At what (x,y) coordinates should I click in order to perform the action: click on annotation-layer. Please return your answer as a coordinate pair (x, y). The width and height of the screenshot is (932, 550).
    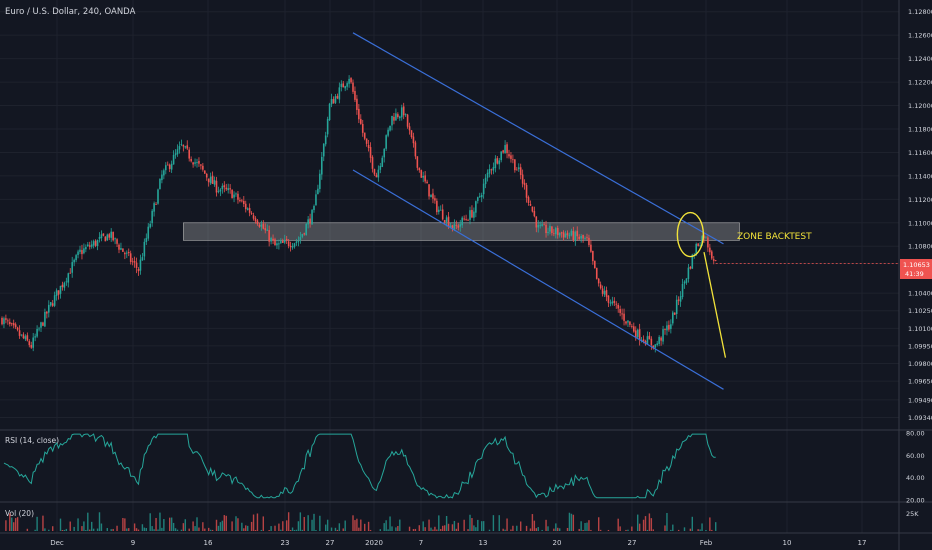
    Looking at the image, I should click on (787, 284).